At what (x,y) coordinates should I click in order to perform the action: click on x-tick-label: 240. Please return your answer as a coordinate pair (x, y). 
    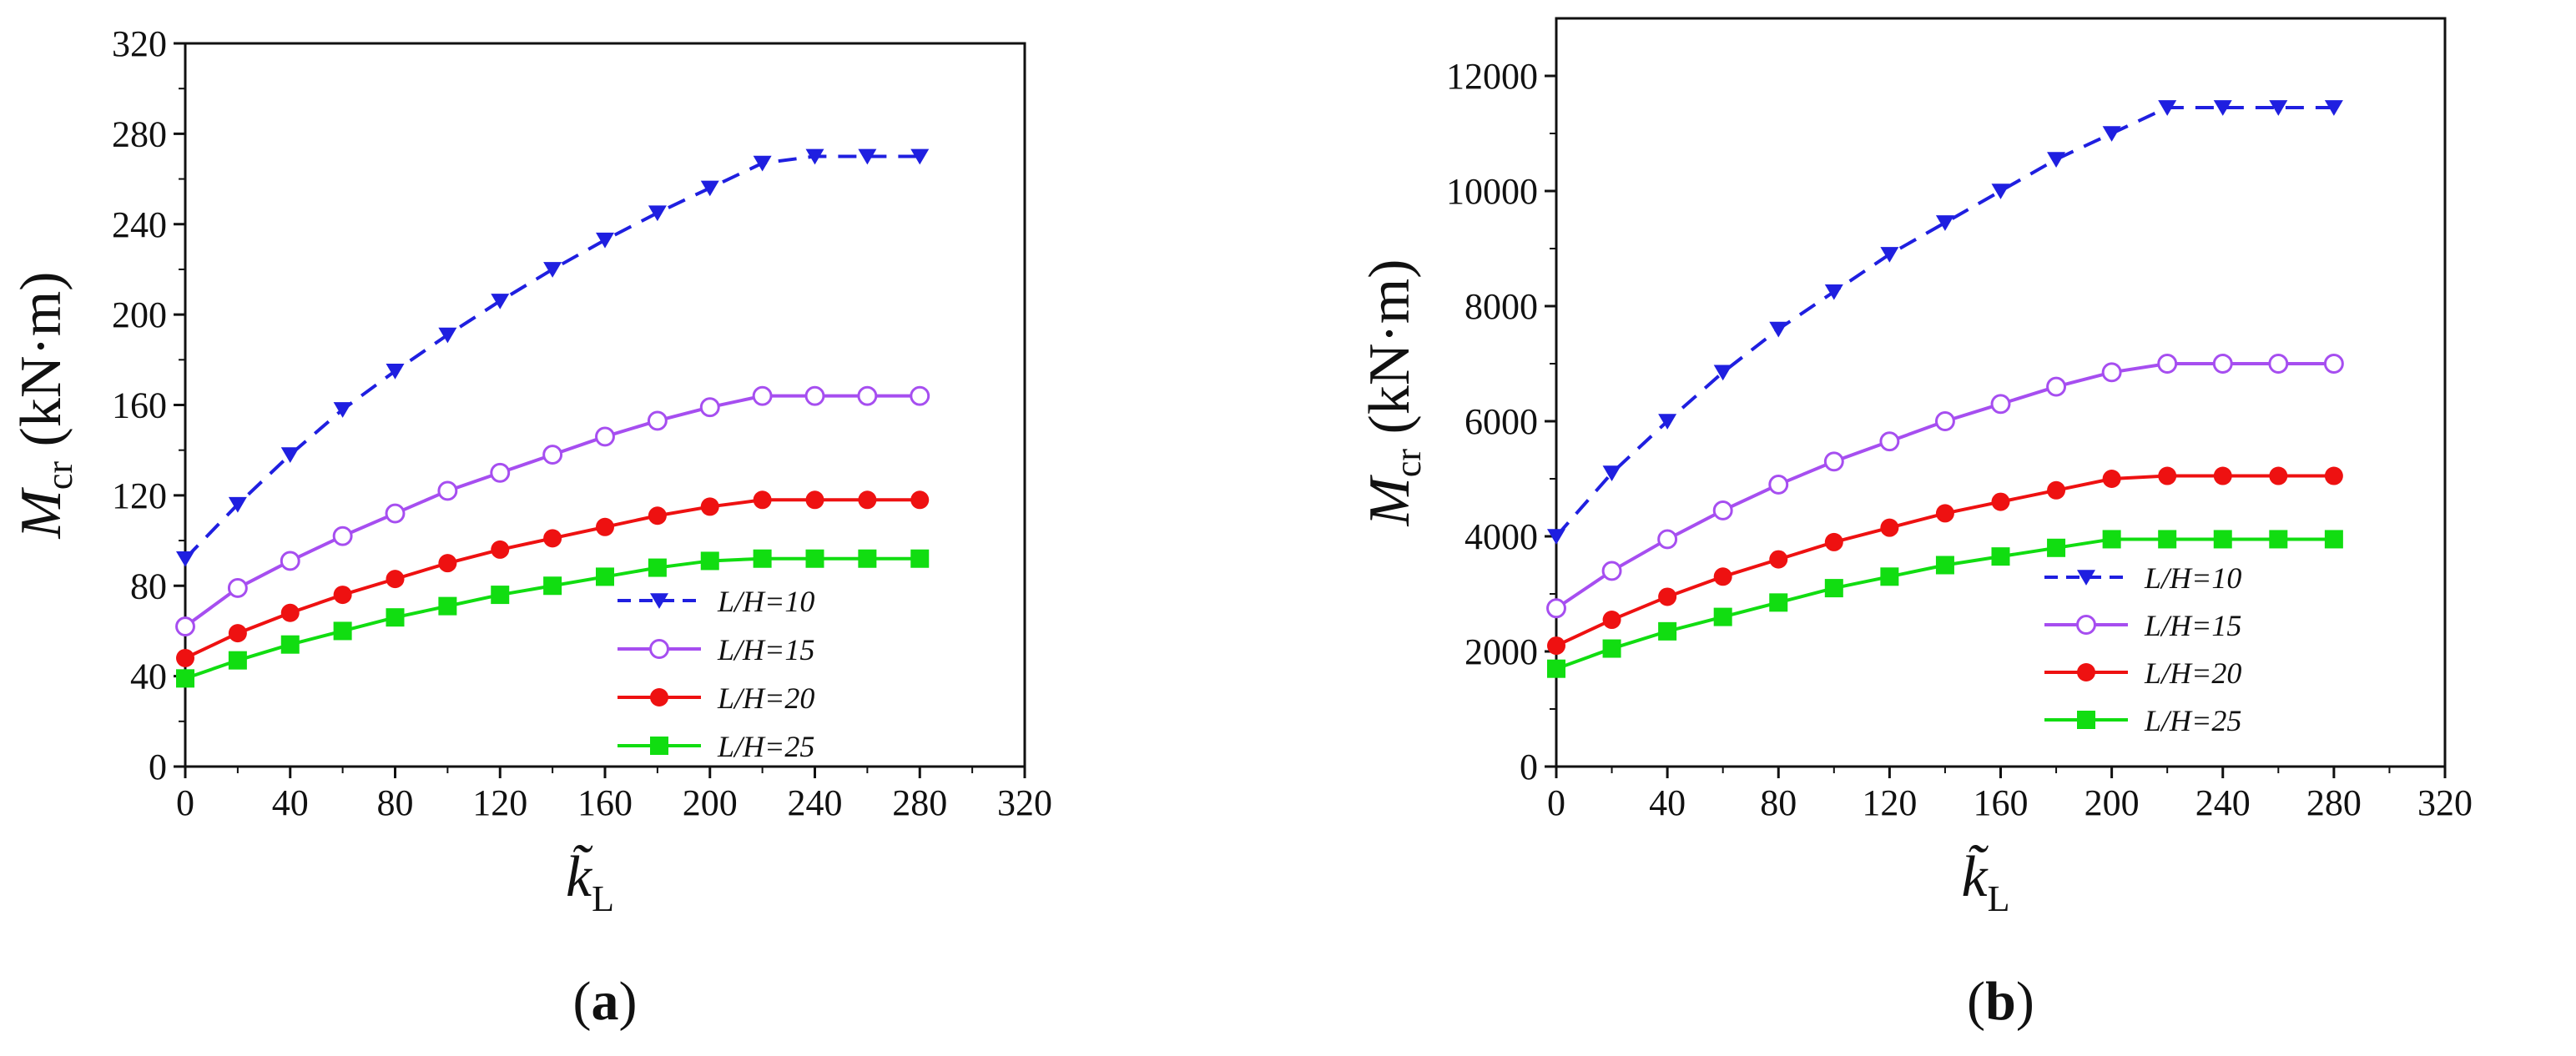
    Looking at the image, I should click on (815, 802).